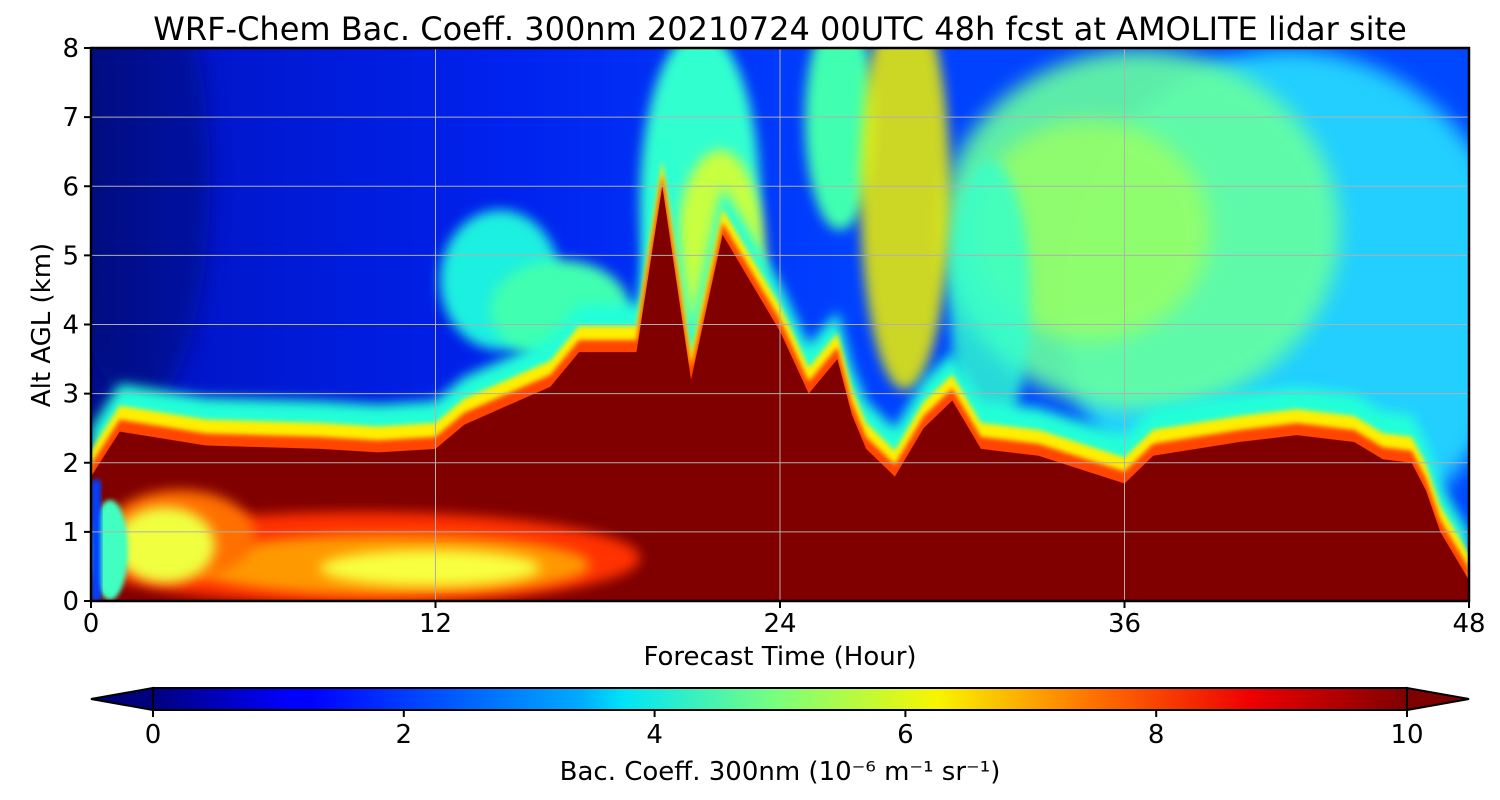 The width and height of the screenshot is (1500, 800). I want to click on y-tick-label: 7, so click(70, 118).